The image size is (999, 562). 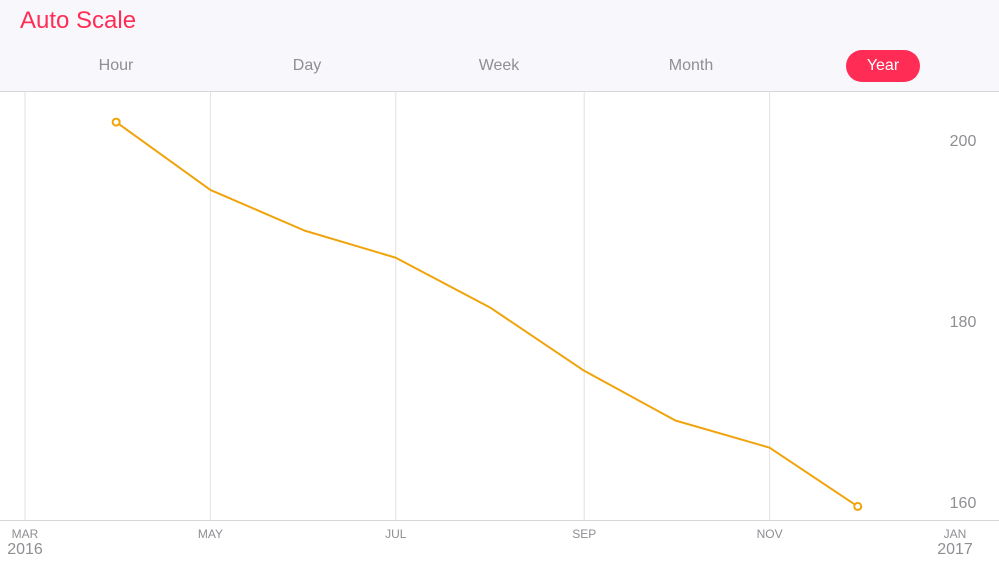 I want to click on x-tick-month-label: MAY, so click(x=210, y=534).